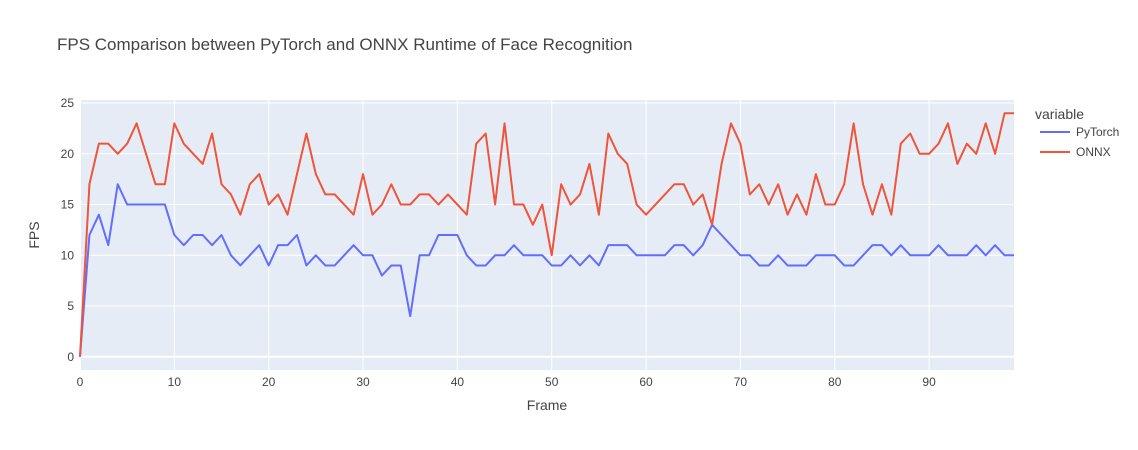 Image resolution: width=1138 pixels, height=450 pixels. What do you see at coordinates (68, 205) in the screenshot?
I see `y-tick-label: 15` at bounding box center [68, 205].